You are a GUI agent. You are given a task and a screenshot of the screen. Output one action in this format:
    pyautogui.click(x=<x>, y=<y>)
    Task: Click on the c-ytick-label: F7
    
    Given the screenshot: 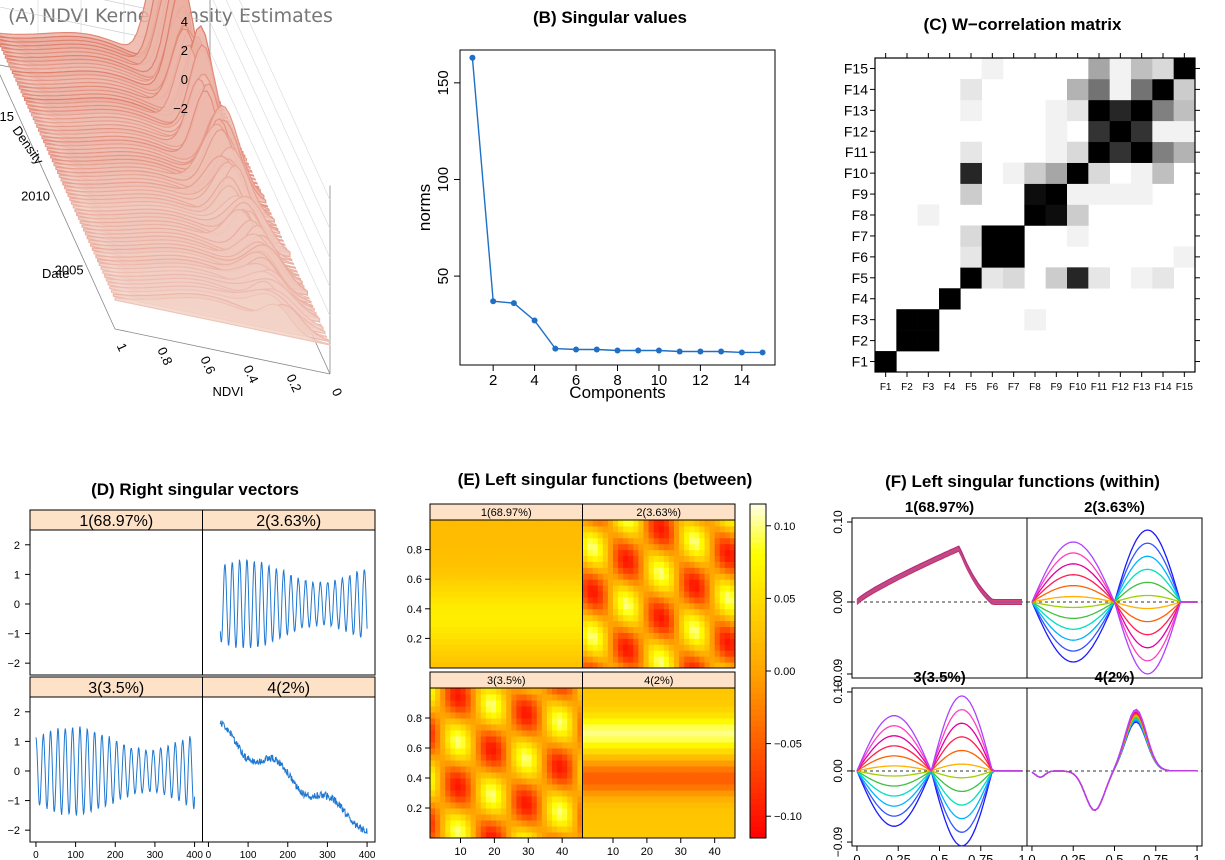 What is the action you would take?
    pyautogui.click(x=860, y=236)
    